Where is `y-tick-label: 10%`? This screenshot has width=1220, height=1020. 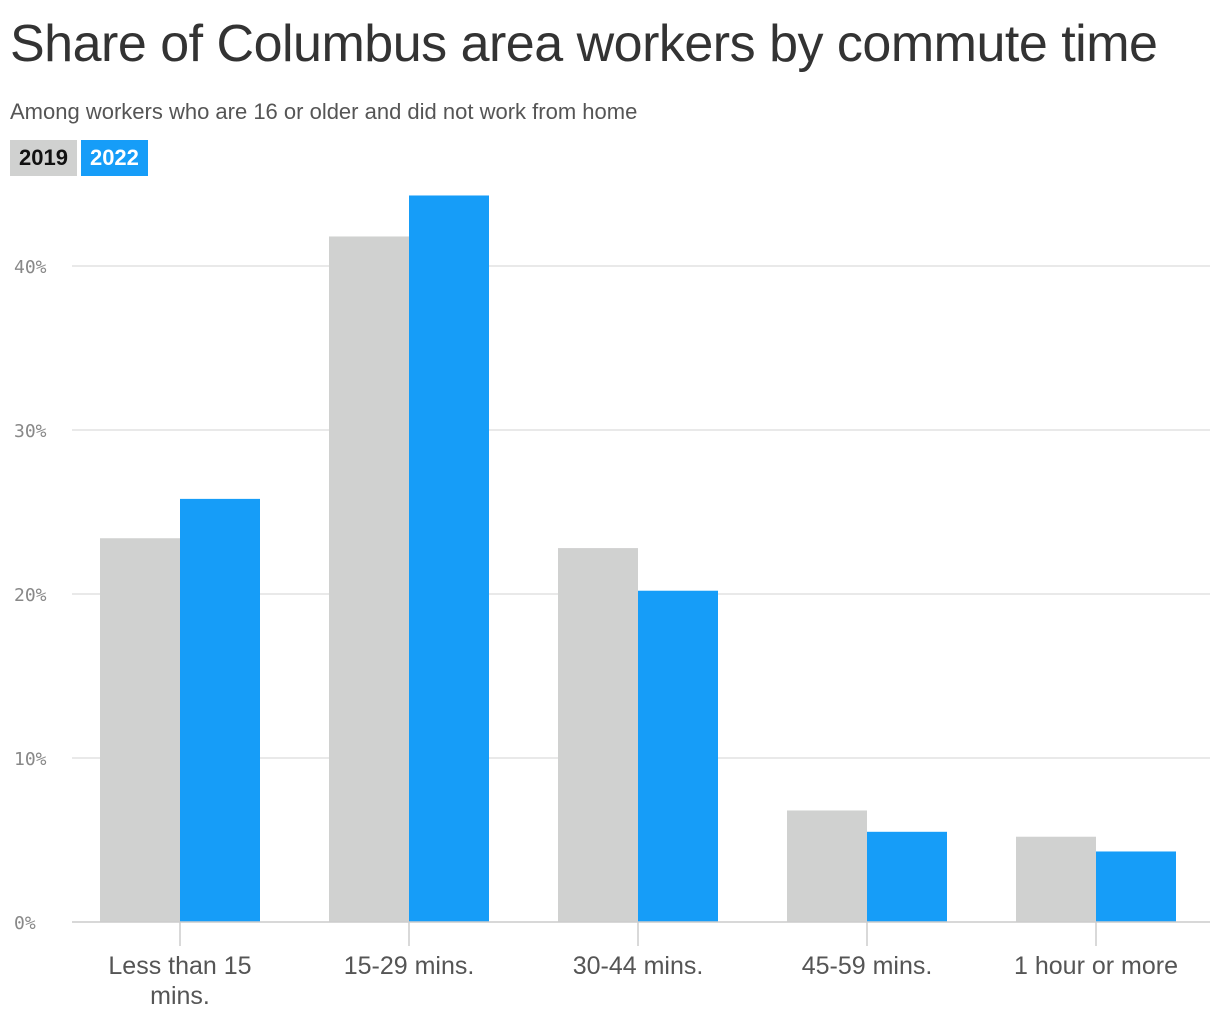
y-tick-label: 10% is located at coordinates (30, 759).